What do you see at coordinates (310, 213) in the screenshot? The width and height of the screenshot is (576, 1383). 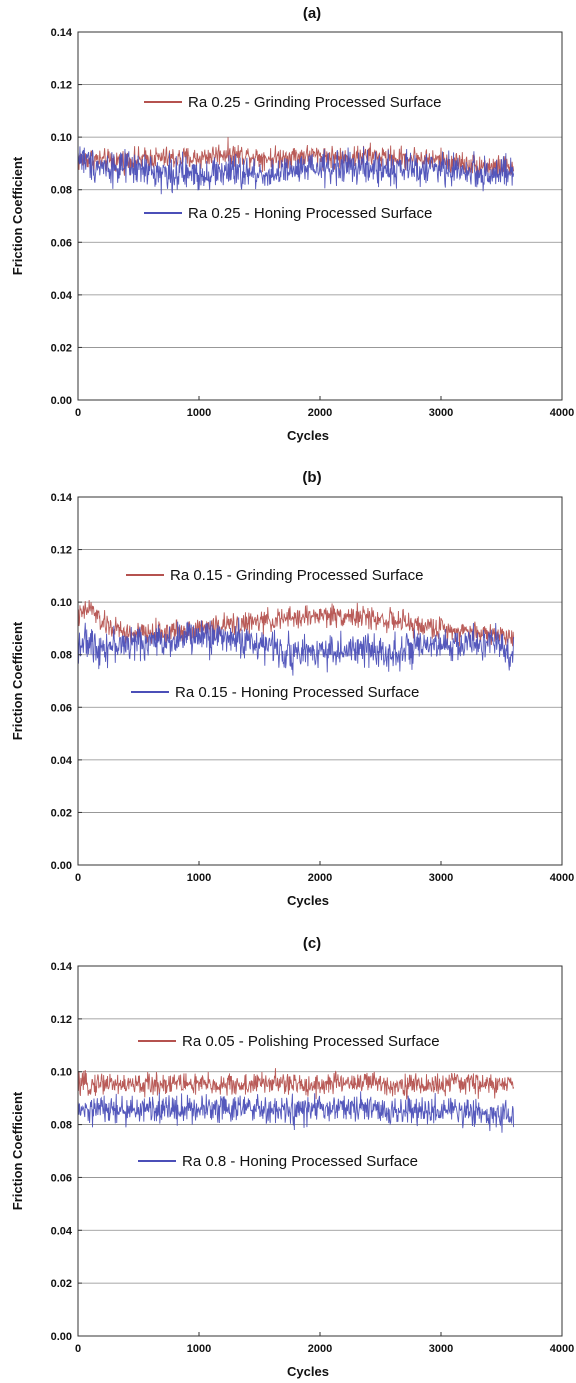 I see `legend-label: Ra 0.25 - Honing Processed Surface` at bounding box center [310, 213].